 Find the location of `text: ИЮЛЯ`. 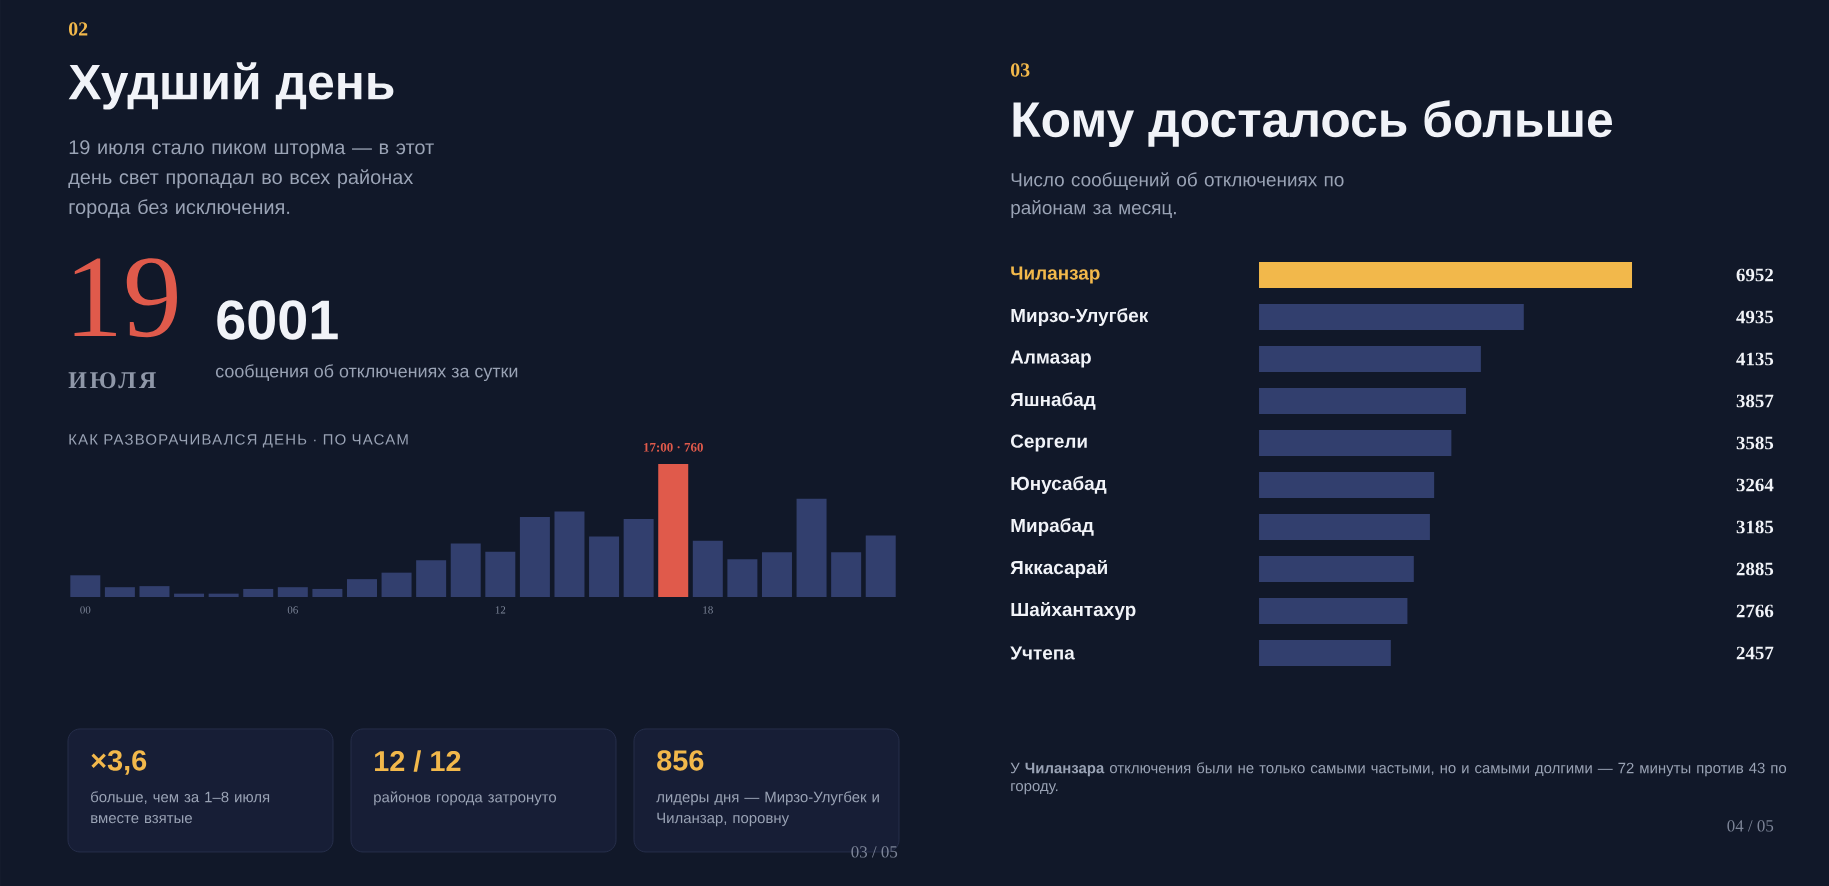

text: ИЮЛЯ is located at coordinates (112, 380).